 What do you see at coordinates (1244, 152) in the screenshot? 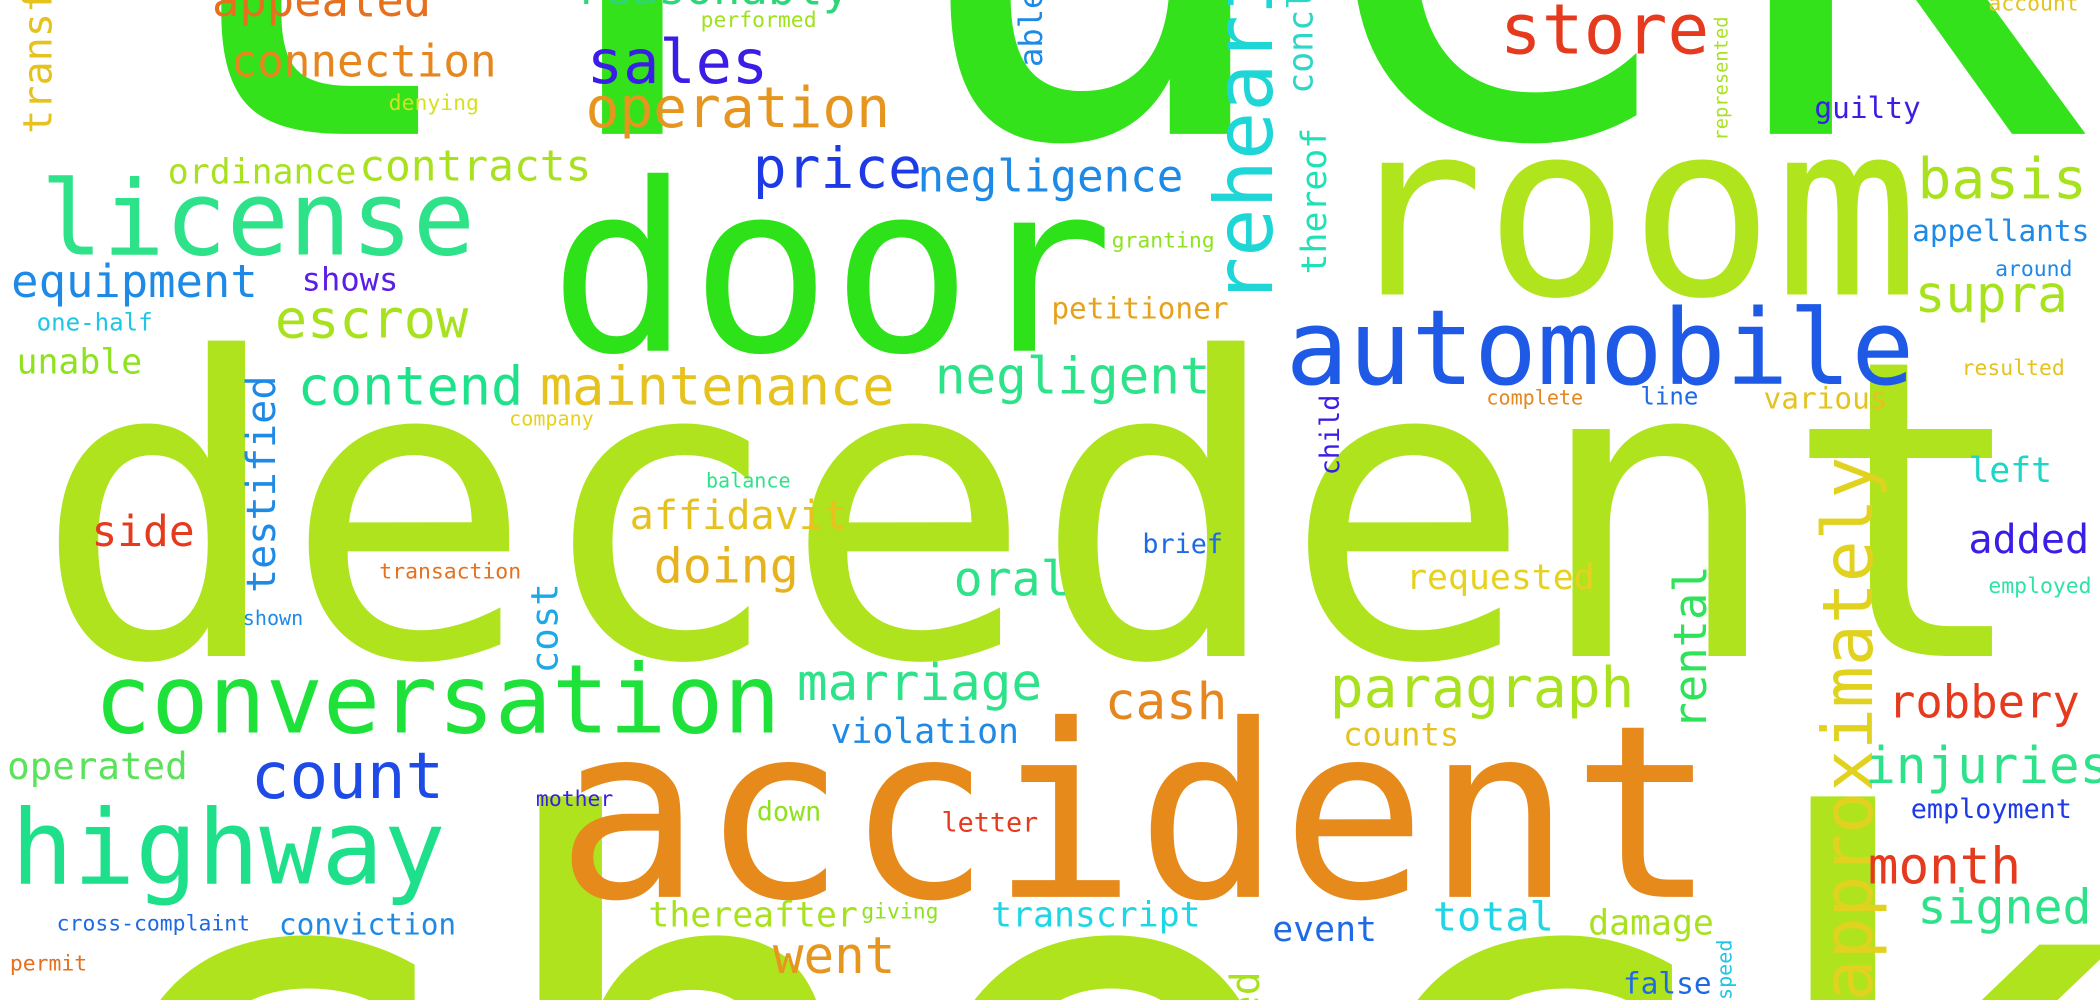
I see `word: rehearing` at bounding box center [1244, 152].